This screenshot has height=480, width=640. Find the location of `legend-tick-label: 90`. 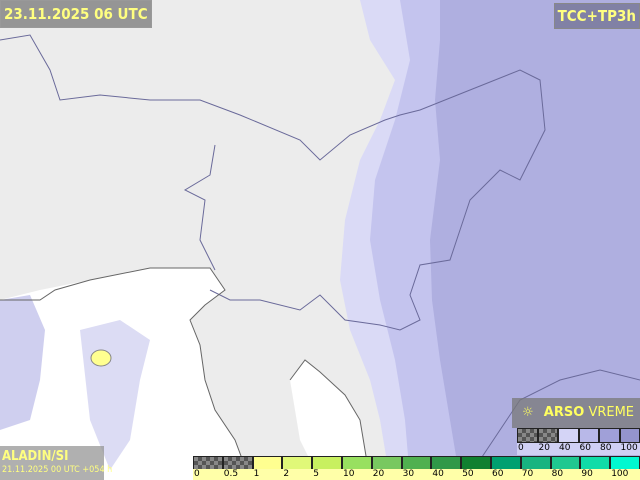

legend-tick-label: 90 is located at coordinates (587, 474).